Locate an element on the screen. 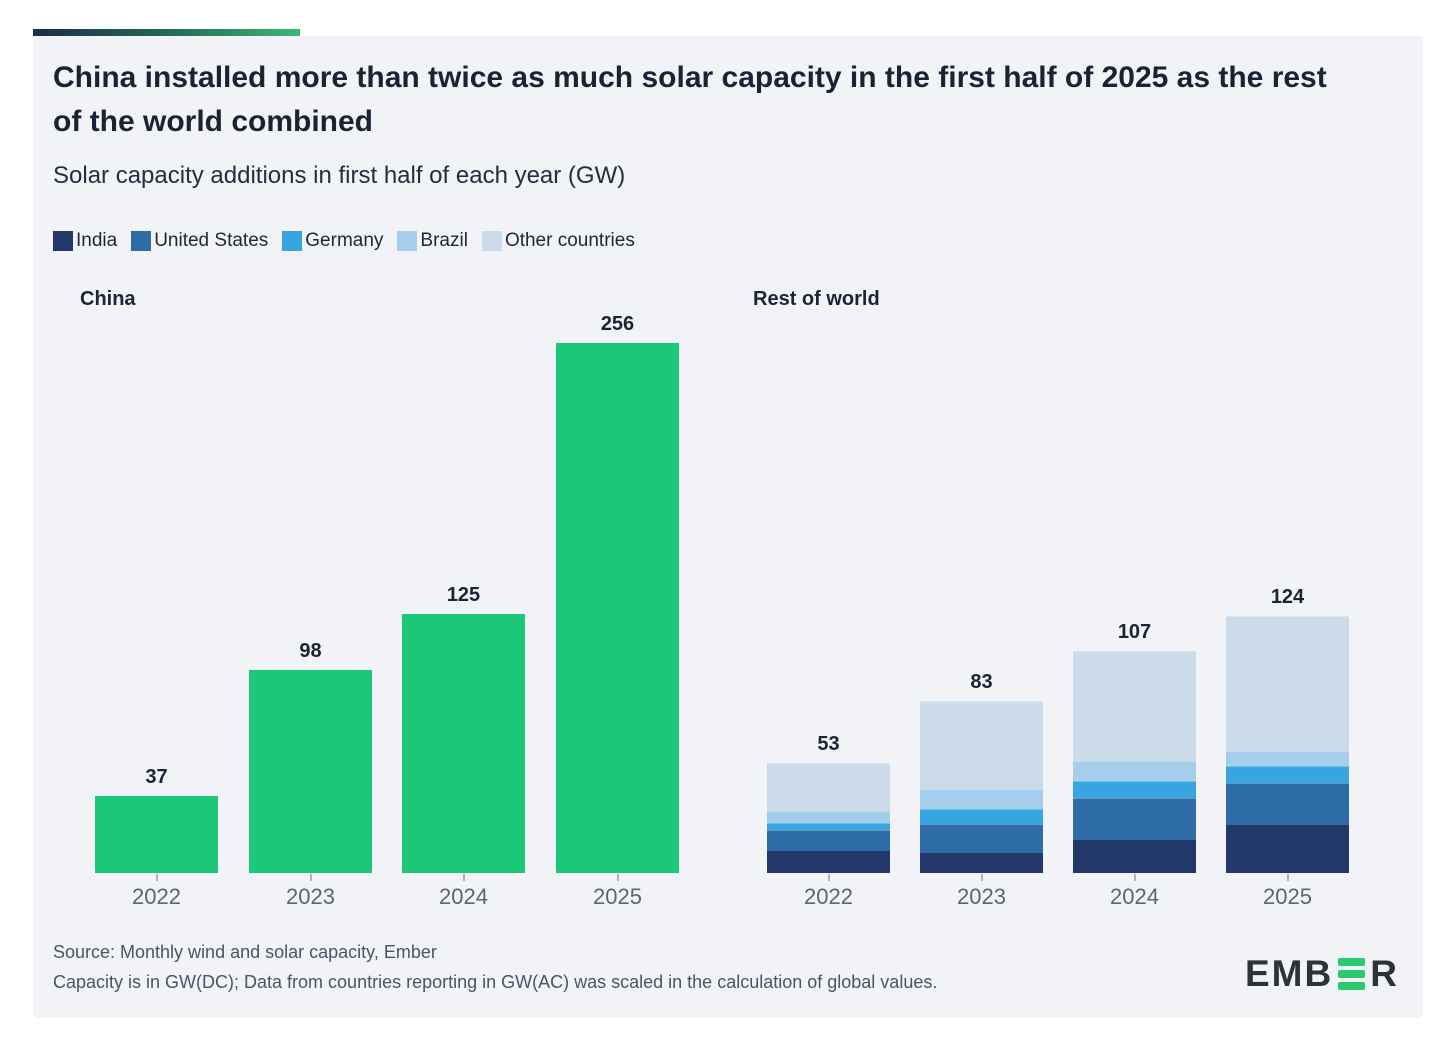 Image resolution: width=1456 pixels, height=1052 pixels. axis-tick-china-2024 is located at coordinates (463, 877).